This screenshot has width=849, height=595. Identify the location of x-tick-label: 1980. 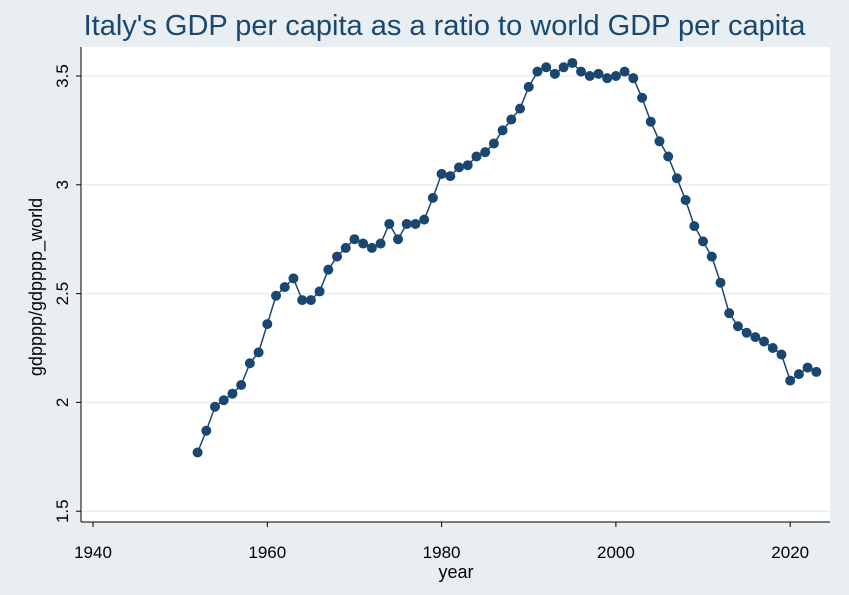
(442, 552).